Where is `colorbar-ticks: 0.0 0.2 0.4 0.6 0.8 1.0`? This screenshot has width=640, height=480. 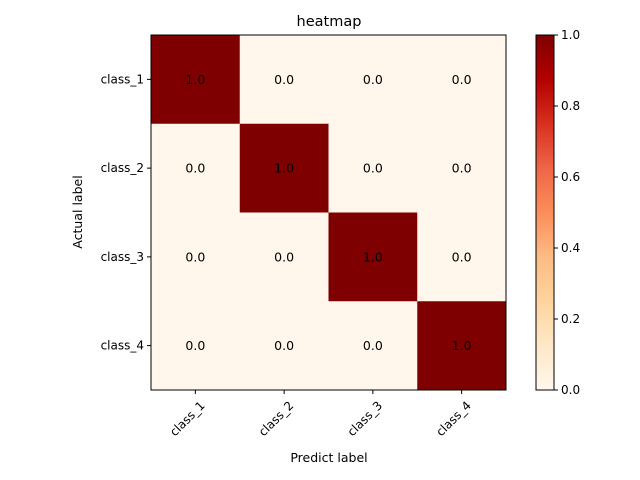 colorbar-ticks: 0.0 0.2 0.4 0.6 0.8 1.0 is located at coordinates (567, 212).